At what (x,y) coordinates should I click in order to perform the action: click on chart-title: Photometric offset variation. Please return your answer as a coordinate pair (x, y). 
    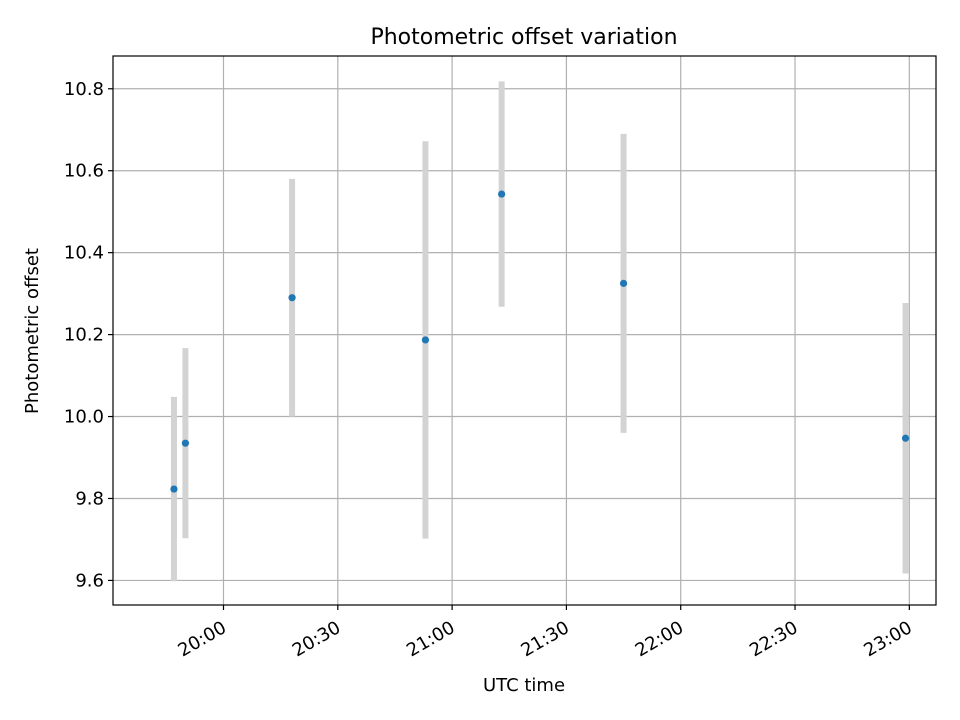
    Looking at the image, I should click on (523, 37).